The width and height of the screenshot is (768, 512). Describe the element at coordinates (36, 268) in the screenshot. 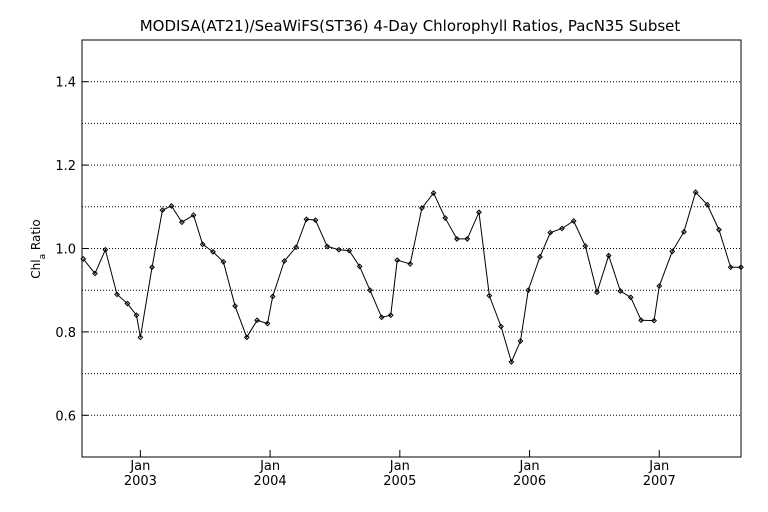

I see `y-axis-label-main: Chl` at that location.